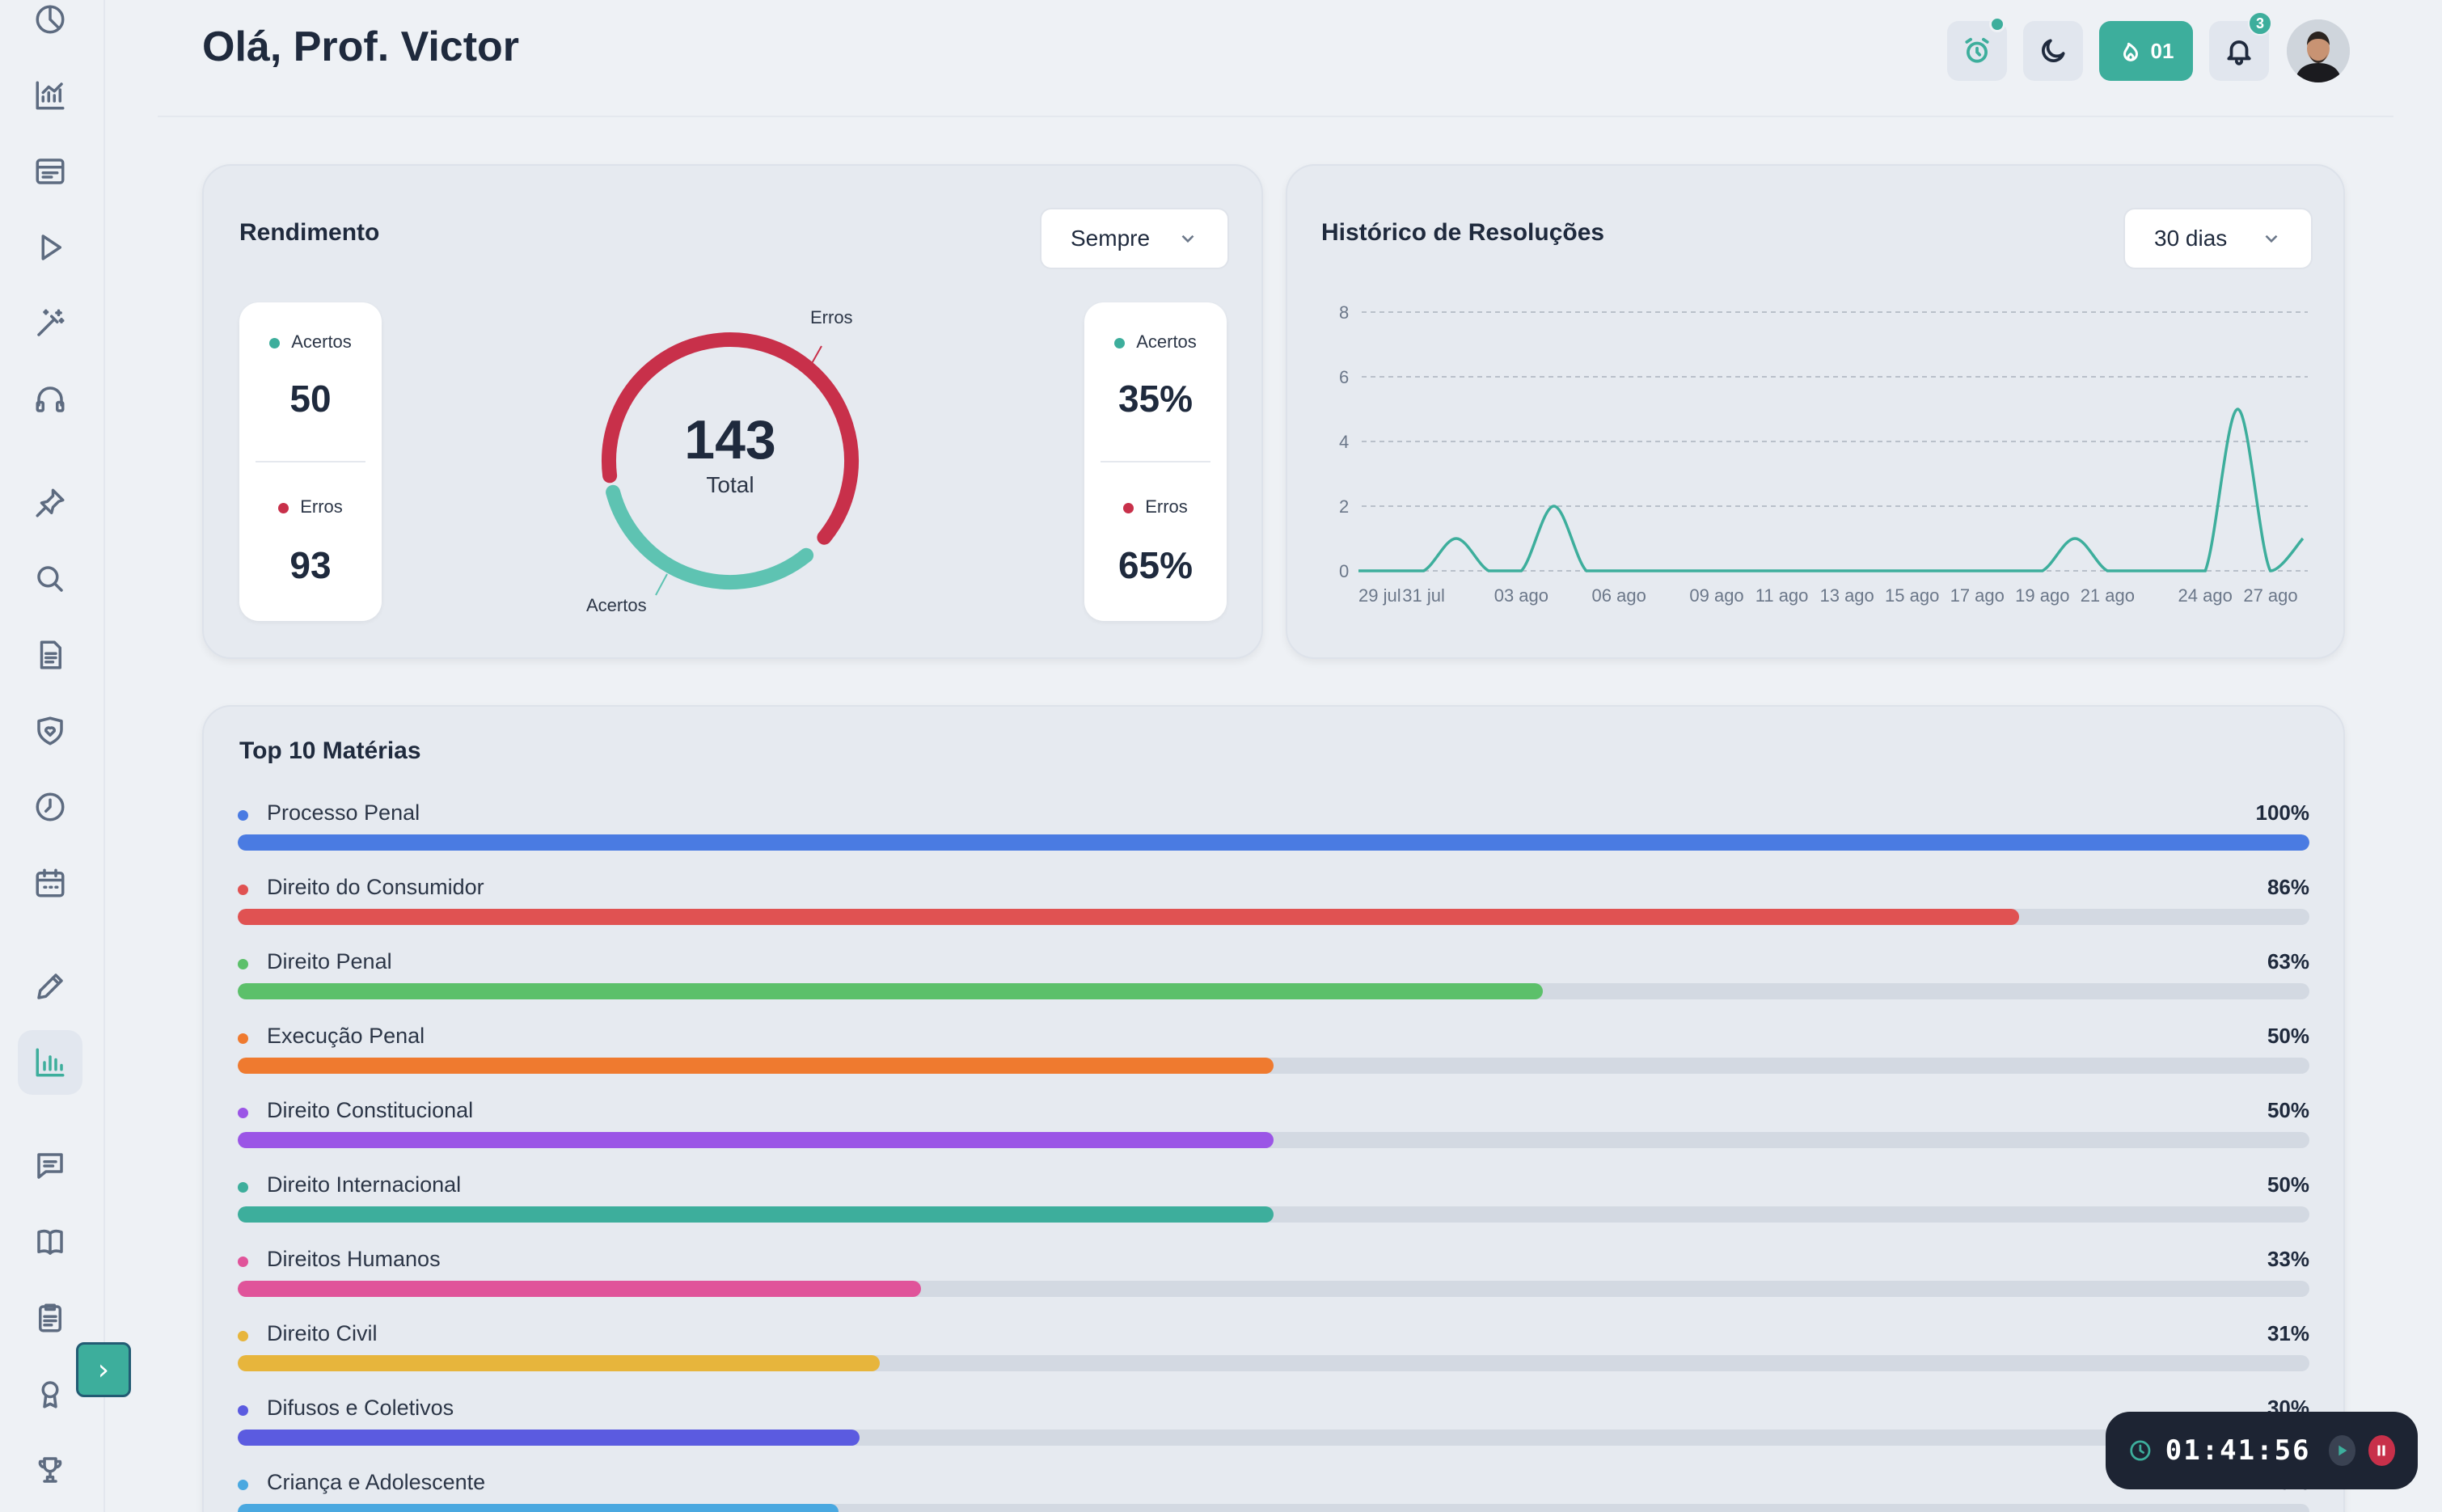 This screenshot has width=2442, height=1512. Describe the element at coordinates (50, 1166) in the screenshot. I see `message-icon` at that location.